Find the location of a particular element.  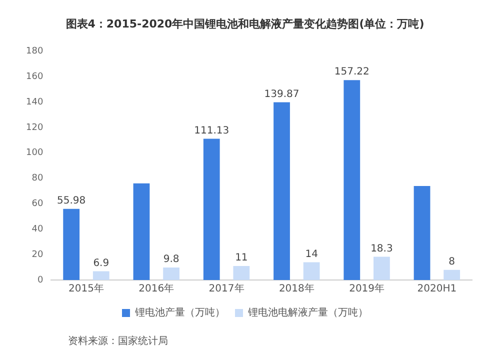

data-label: 55.98 is located at coordinates (71, 200).